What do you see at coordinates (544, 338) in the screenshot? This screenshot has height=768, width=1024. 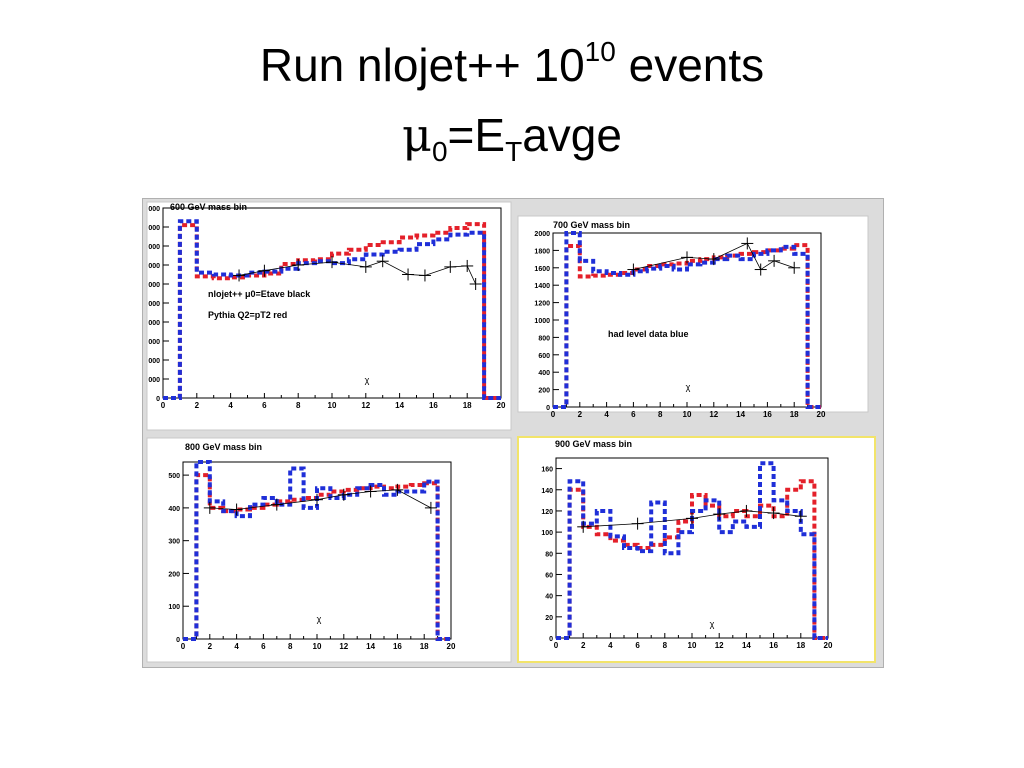 I see `y-tick-label: 800` at bounding box center [544, 338].